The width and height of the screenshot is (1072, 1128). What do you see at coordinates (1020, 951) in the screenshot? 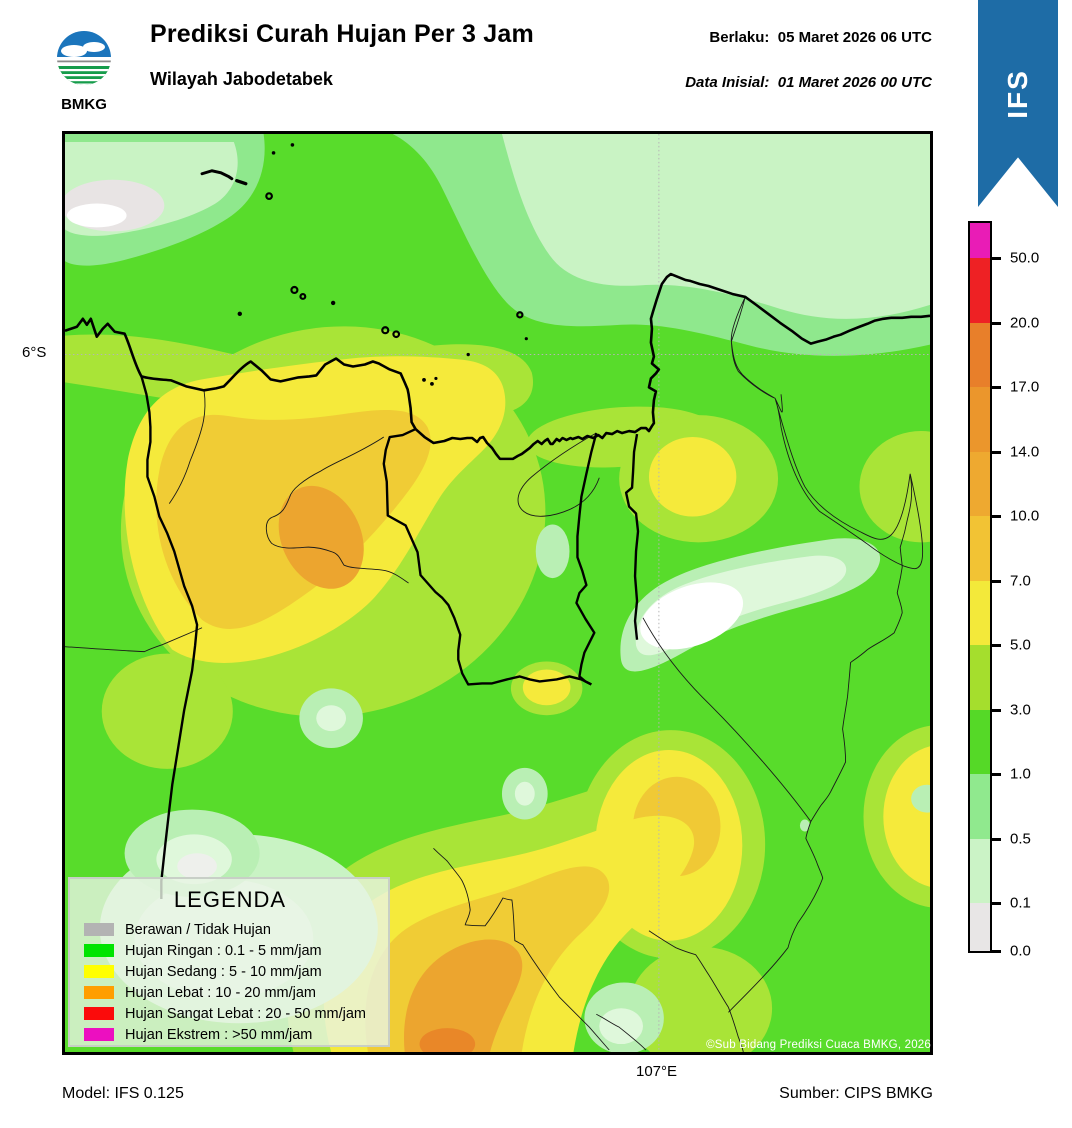
I see `colorbar-tick-label: 0.0` at bounding box center [1020, 951].